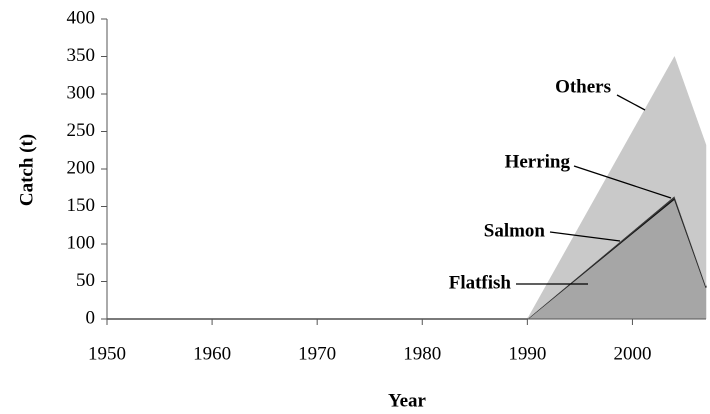 The height and width of the screenshot is (414, 710). What do you see at coordinates (422, 353) in the screenshot?
I see `x-tick-label: 1980` at bounding box center [422, 353].